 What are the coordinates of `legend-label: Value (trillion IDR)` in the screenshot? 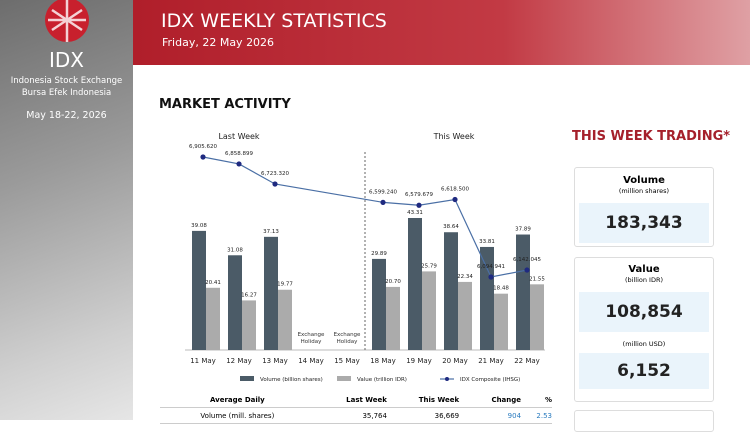 It's located at (382, 380).